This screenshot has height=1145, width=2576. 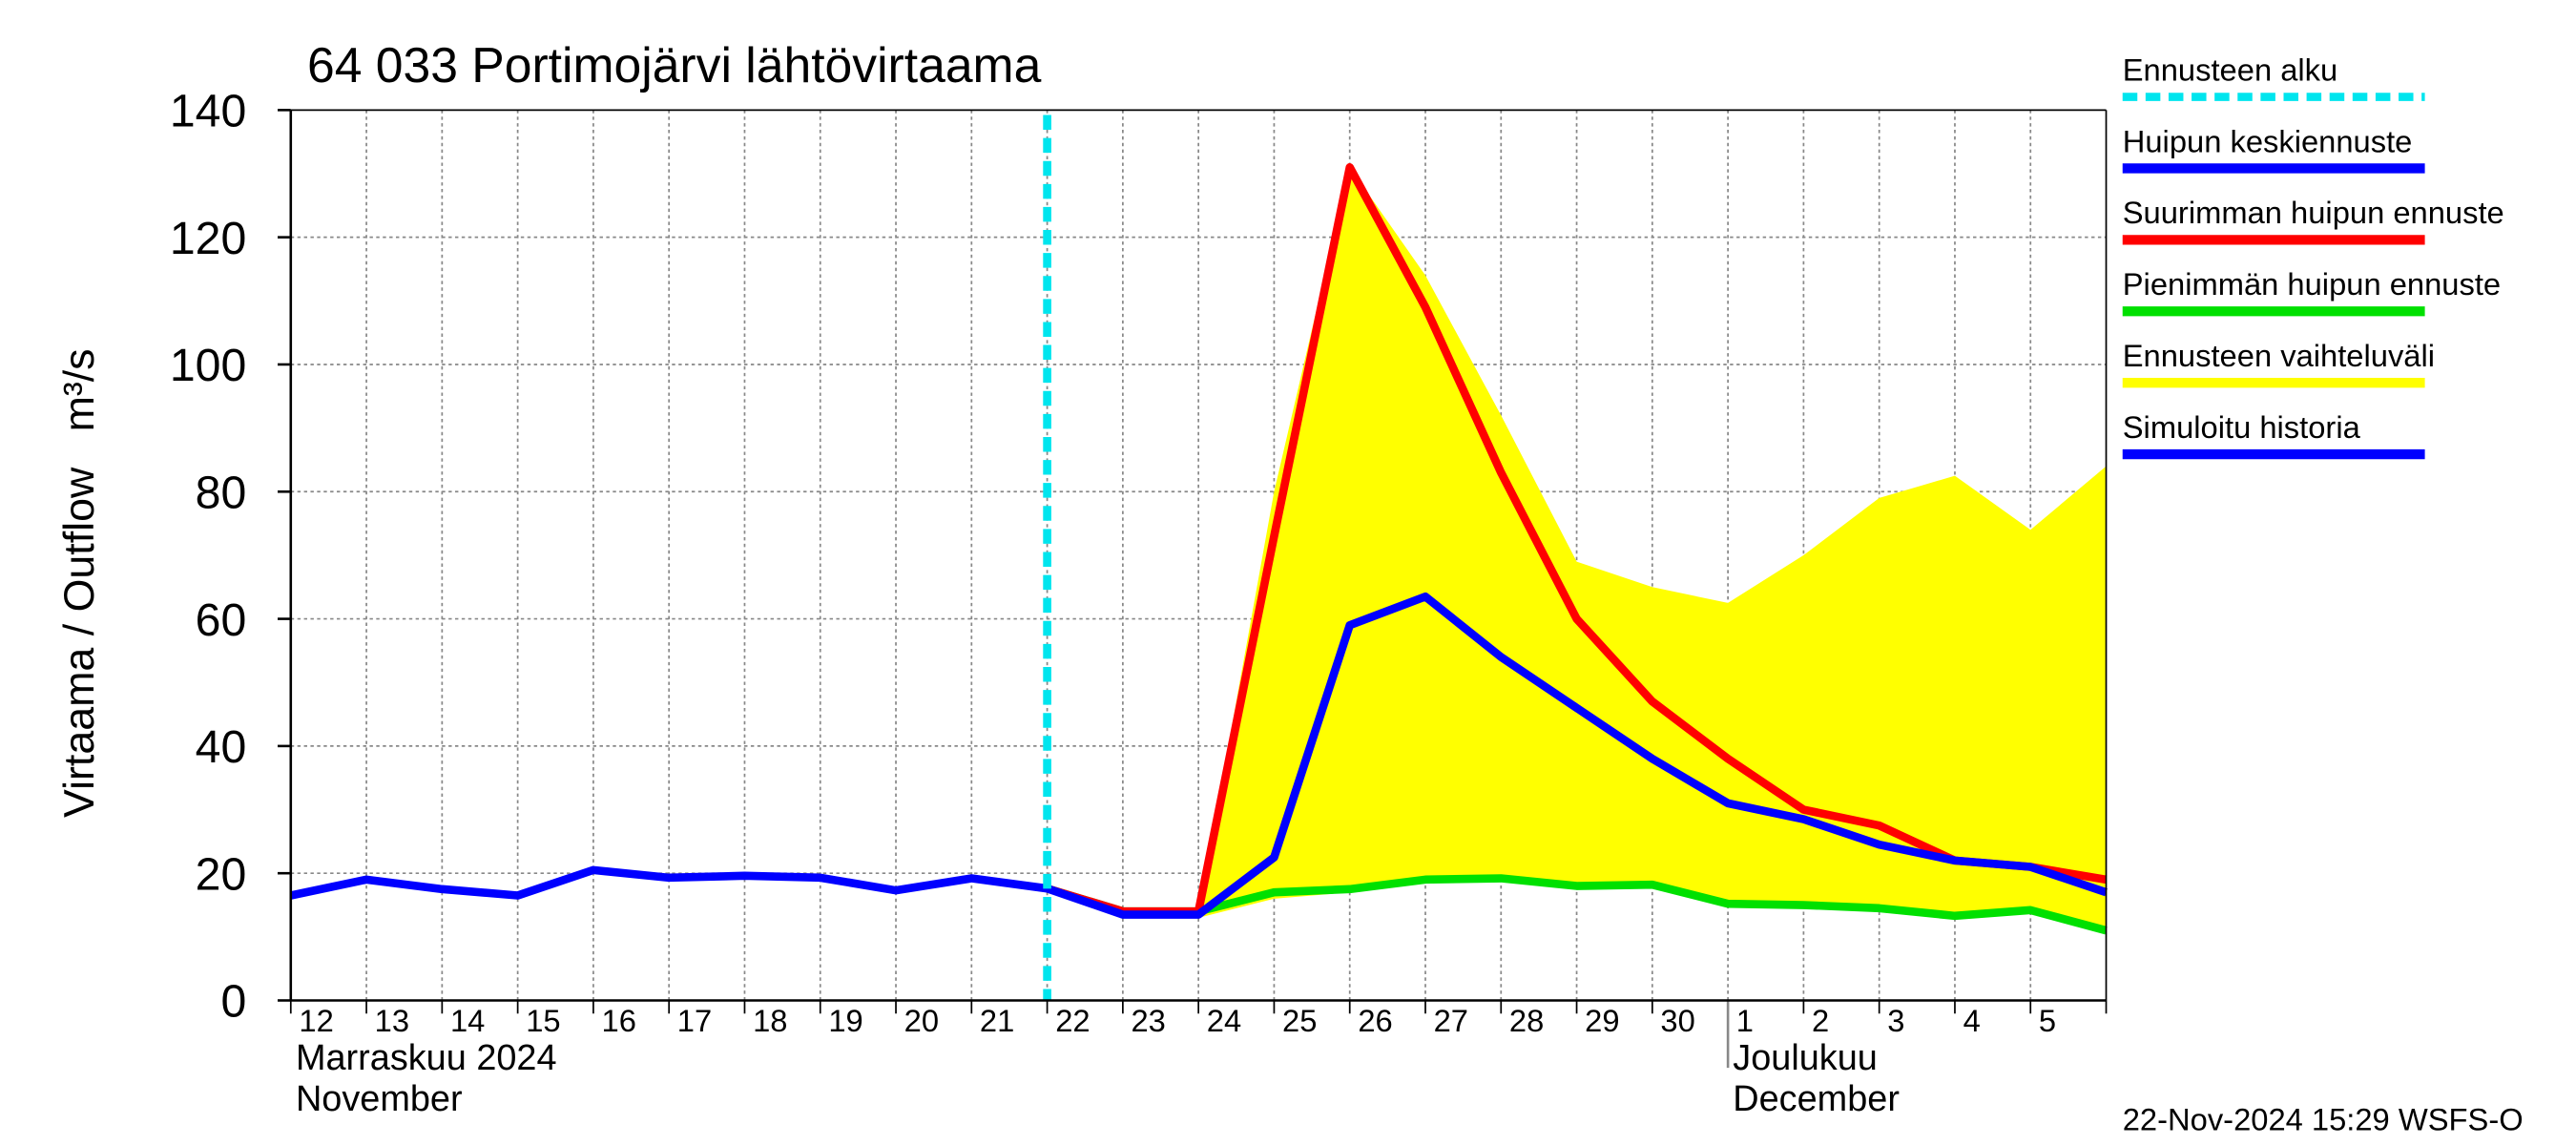 What do you see at coordinates (2279, 355) in the screenshot?
I see `legend-label: Ennusteen vaihteluväli` at bounding box center [2279, 355].